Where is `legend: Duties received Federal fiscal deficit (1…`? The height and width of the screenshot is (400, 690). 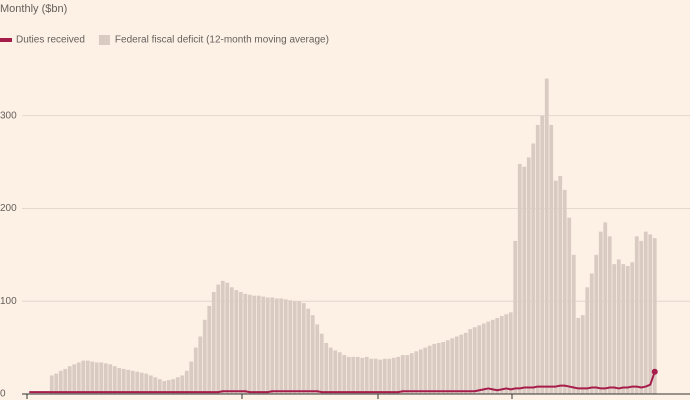
legend: Duties received Federal fiscal deficit (1… is located at coordinates (164, 40).